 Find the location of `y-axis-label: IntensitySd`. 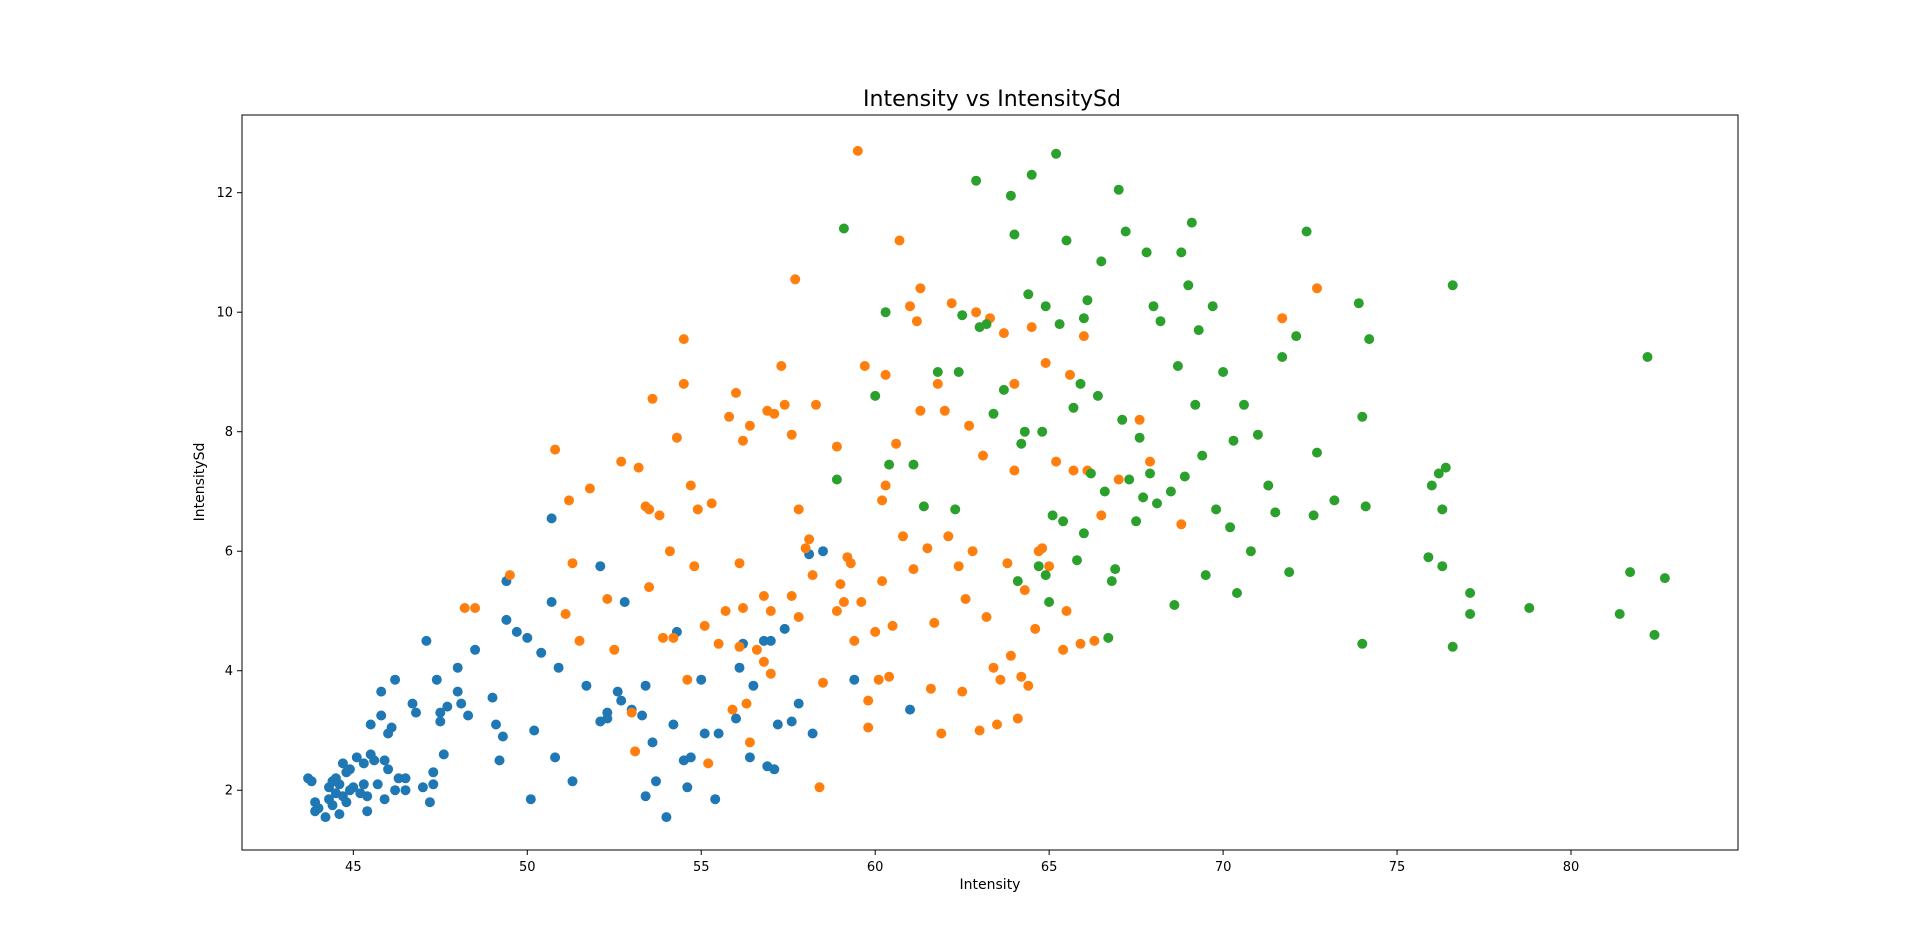

y-axis-label: IntensitySd is located at coordinates (200, 482).